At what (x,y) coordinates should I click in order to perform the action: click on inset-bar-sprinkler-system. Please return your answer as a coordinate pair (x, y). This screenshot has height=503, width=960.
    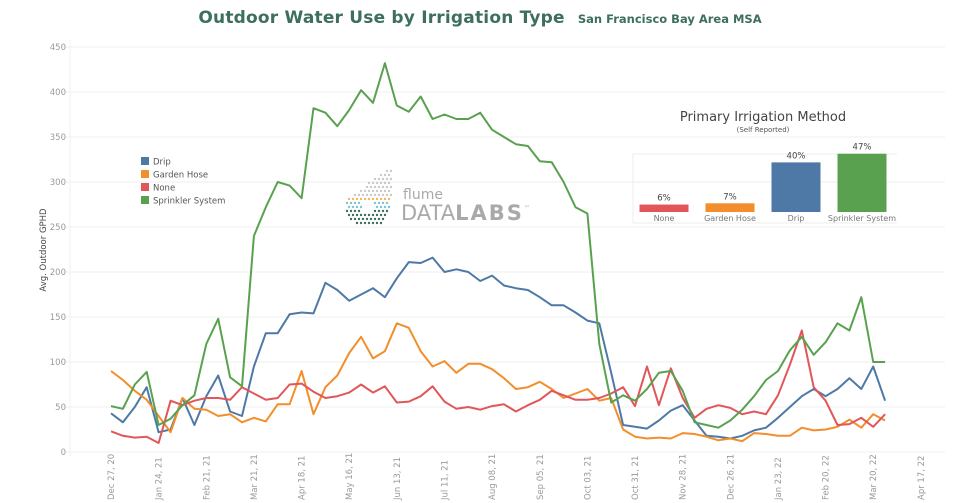
    Looking at the image, I should click on (862, 182).